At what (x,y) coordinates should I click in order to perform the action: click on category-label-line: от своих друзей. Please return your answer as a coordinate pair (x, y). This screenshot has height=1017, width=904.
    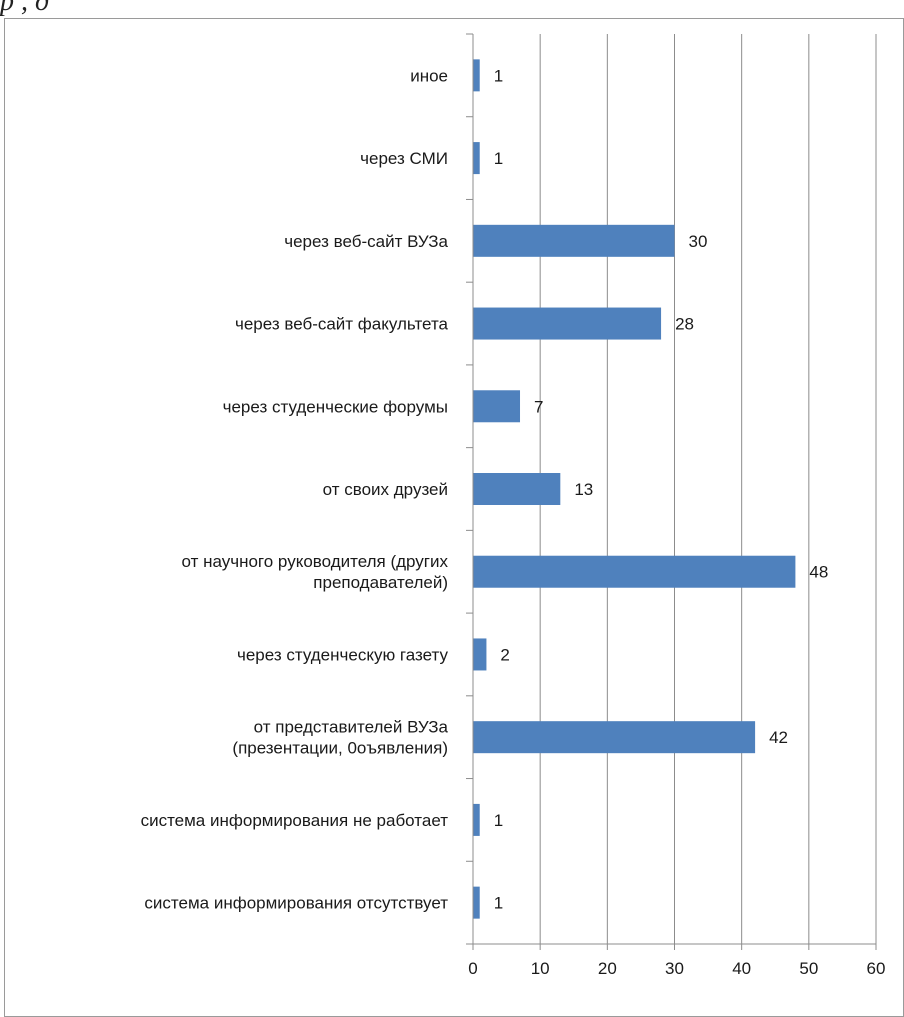
    Looking at the image, I should click on (385, 489).